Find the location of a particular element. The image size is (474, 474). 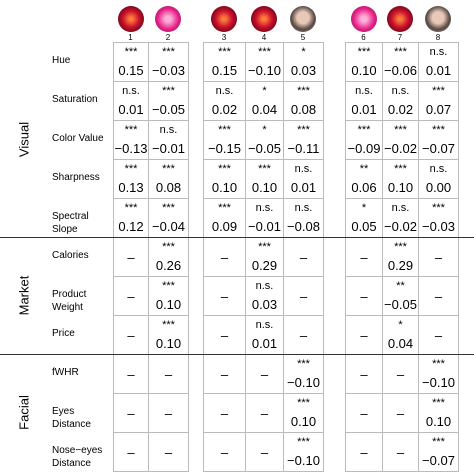

table-cell: n.s. 0.01 is located at coordinates (264, 335).